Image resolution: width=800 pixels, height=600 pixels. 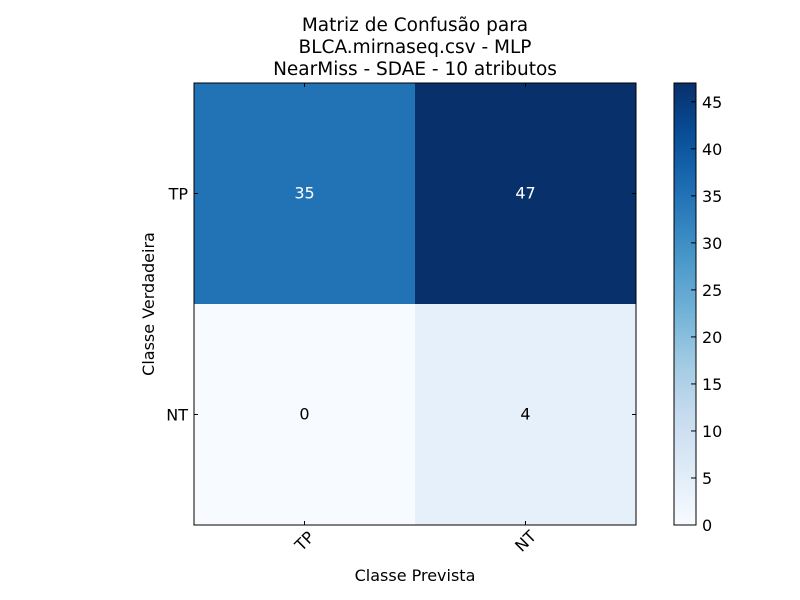 I want to click on colorbar-tick-label: 0, so click(x=707, y=525).